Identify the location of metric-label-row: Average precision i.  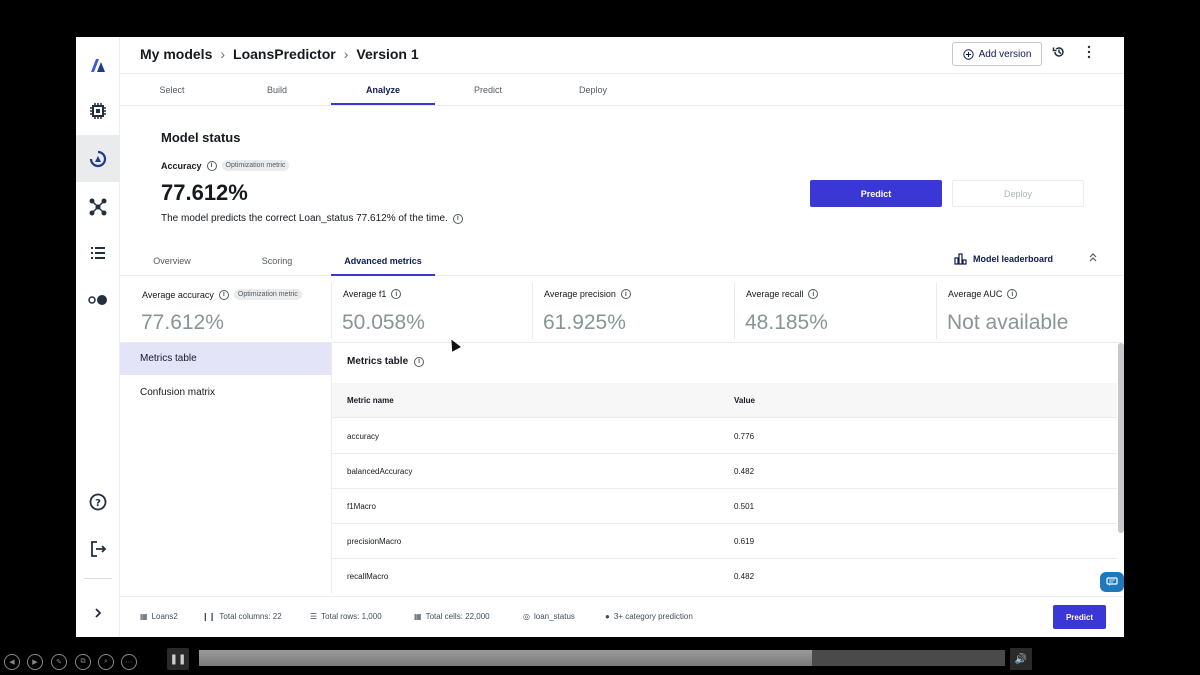
(587, 294).